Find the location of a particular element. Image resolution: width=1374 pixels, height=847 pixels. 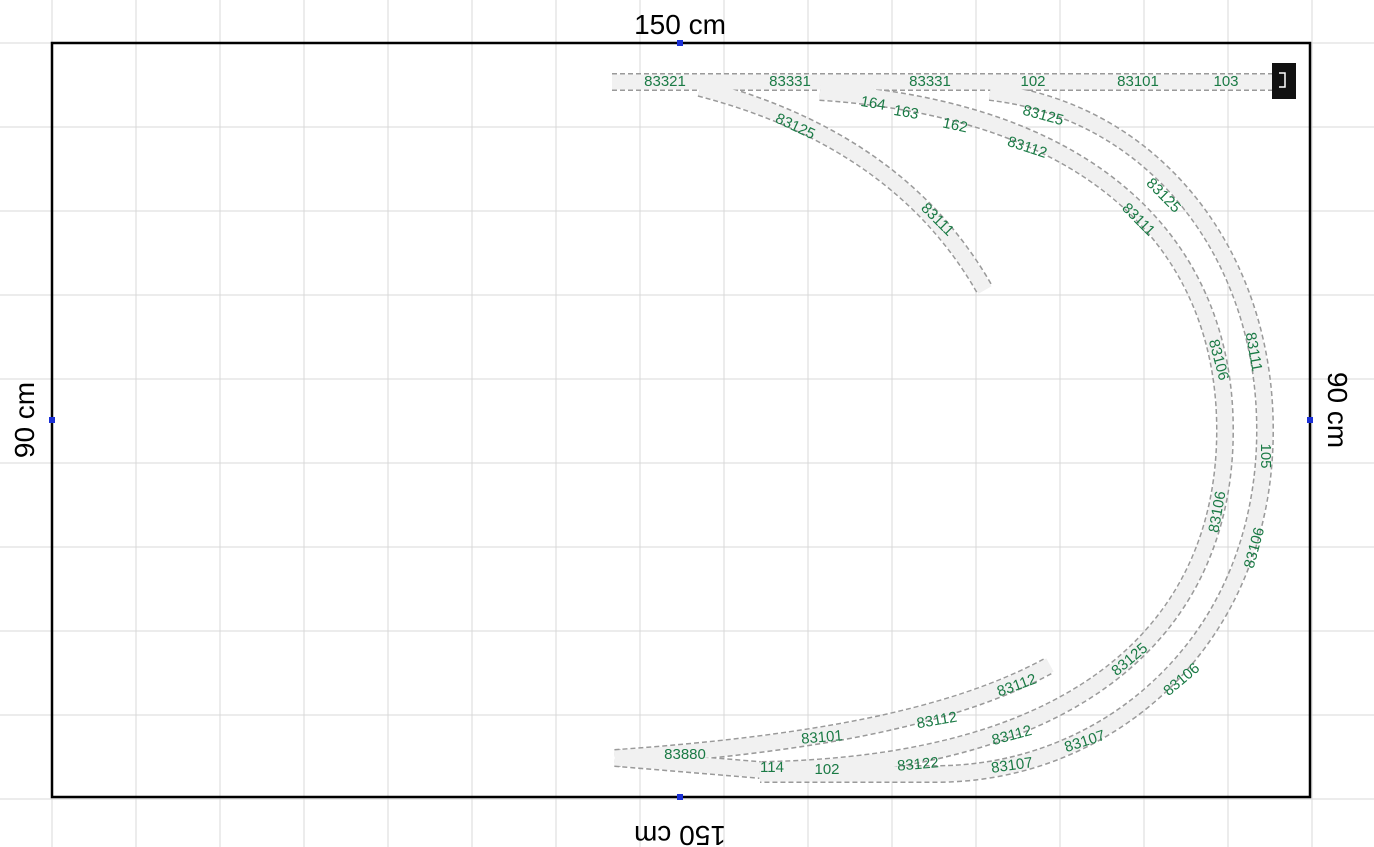

track-label: 103 is located at coordinates (1225, 81).